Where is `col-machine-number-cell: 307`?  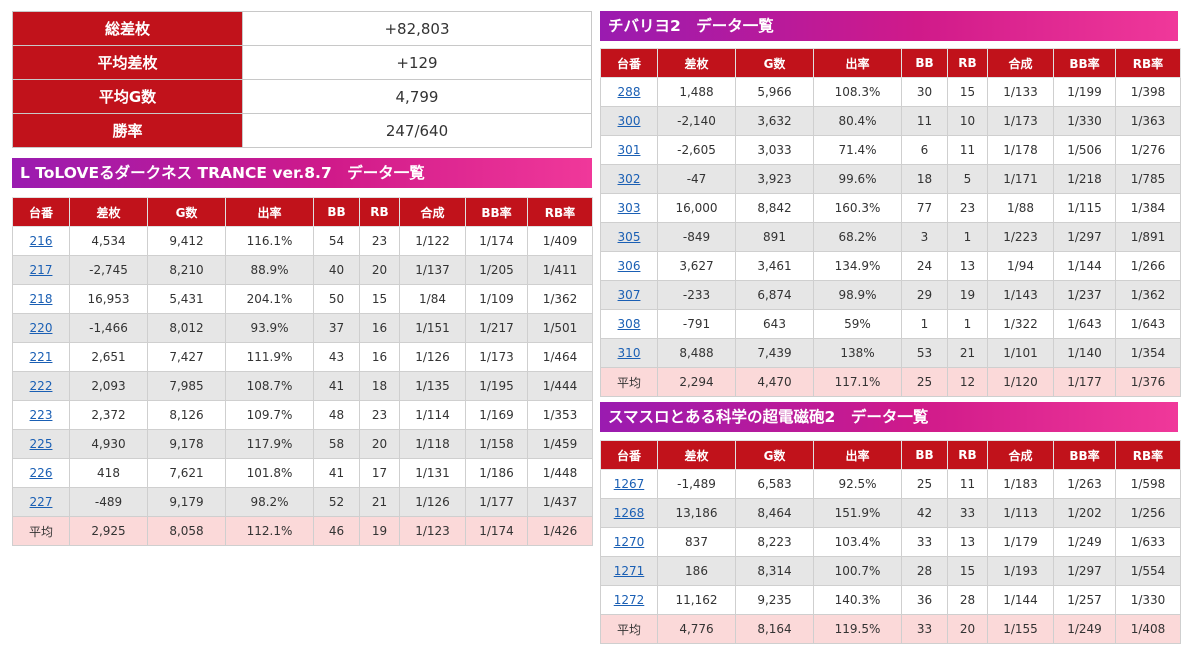 col-machine-number-cell: 307 is located at coordinates (629, 295).